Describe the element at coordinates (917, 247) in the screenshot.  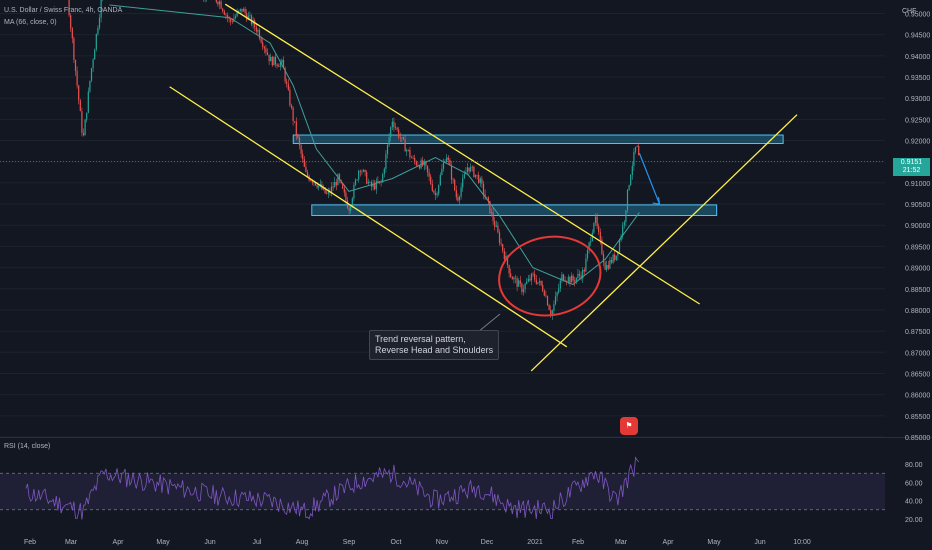
I see `price-tick-label: 0.89500` at that location.